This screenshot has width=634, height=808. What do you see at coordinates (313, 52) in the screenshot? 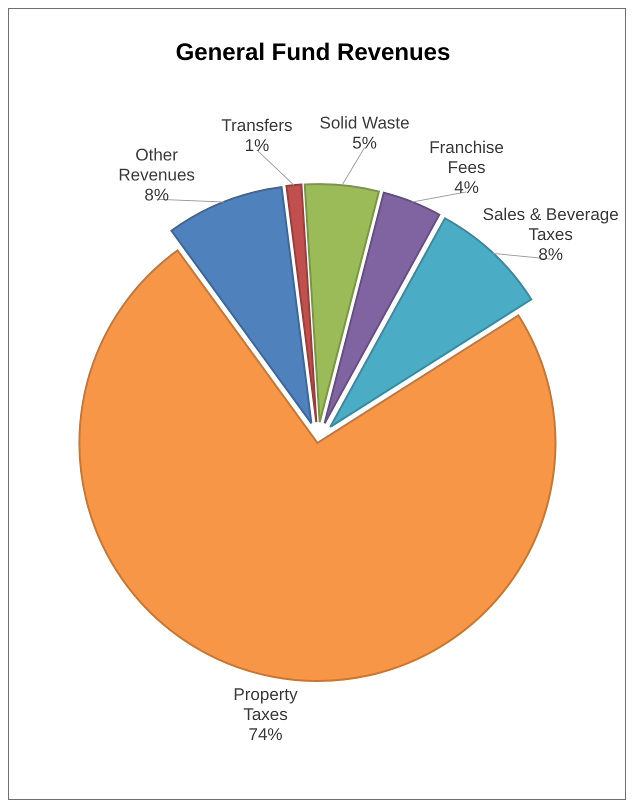
I see `chart-title: General Fund Revenues` at bounding box center [313, 52].